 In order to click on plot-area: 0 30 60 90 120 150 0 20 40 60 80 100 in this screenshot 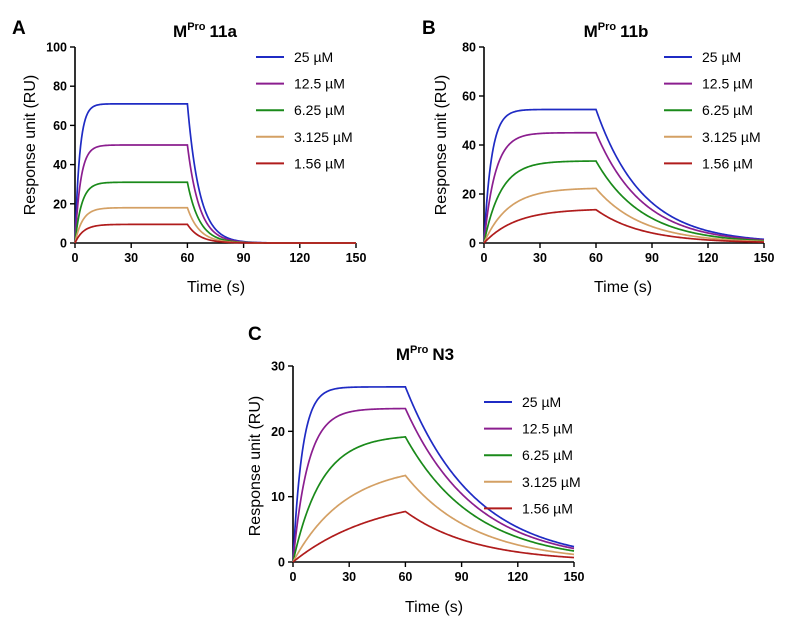, I will do `click(206, 153)`.